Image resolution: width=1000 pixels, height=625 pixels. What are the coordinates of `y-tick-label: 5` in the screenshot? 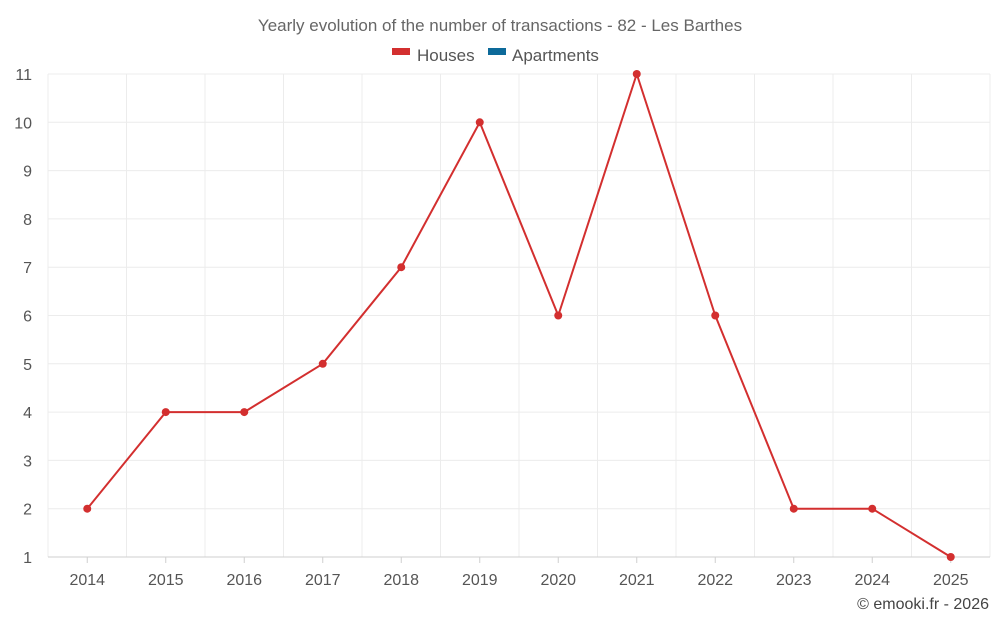 It's located at (27, 365).